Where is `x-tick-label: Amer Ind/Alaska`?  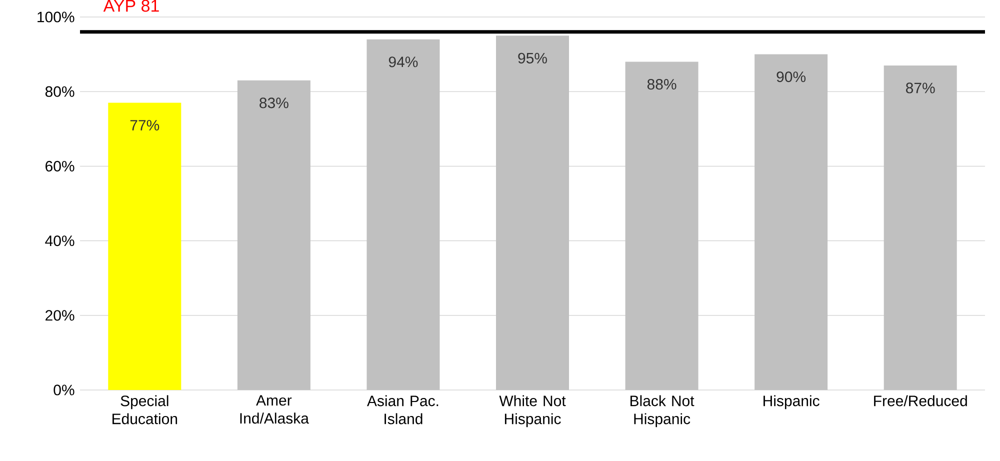
x-tick-label: Amer Ind/Alaska is located at coordinates (274, 409).